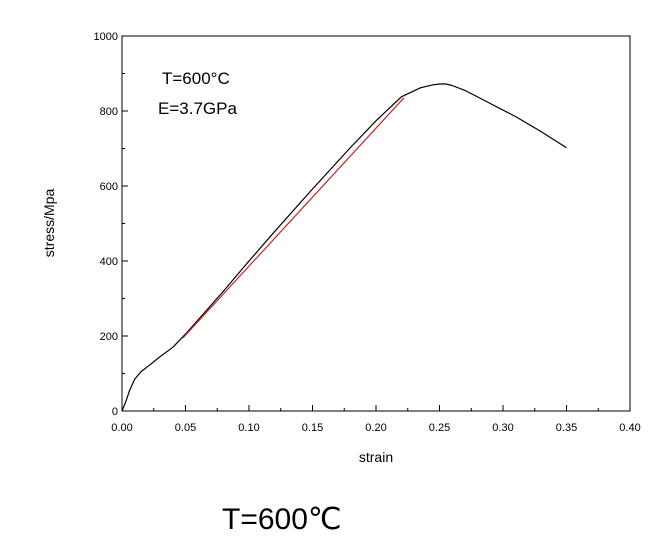 The width and height of the screenshot is (662, 542). I want to click on y-tick-label: 1000, so click(106, 37).